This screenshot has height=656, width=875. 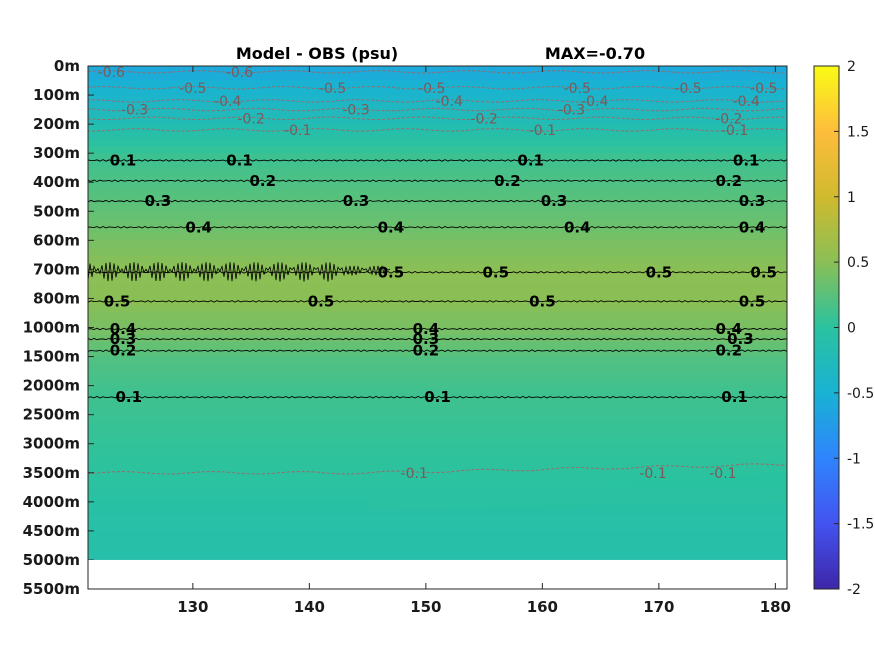 What do you see at coordinates (51, 444) in the screenshot?
I see `y-tick-label: 3000m` at bounding box center [51, 444].